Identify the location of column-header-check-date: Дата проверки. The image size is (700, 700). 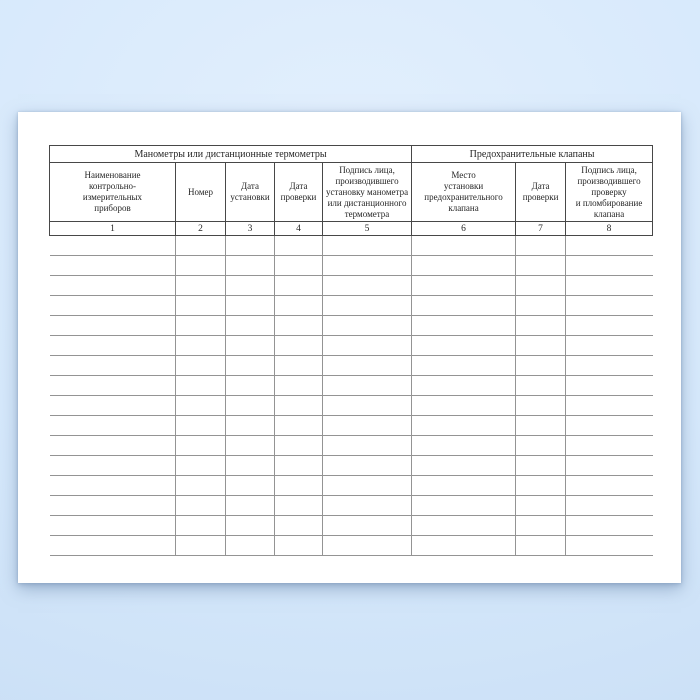
(298, 192).